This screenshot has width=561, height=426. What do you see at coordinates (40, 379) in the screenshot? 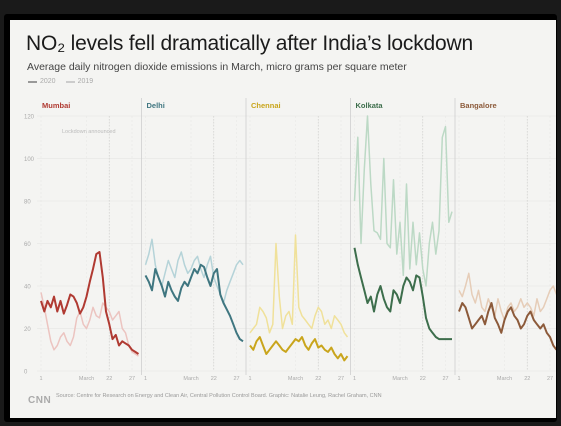
I see `x-tick-label-mumbai-1: 1` at bounding box center [40, 379].